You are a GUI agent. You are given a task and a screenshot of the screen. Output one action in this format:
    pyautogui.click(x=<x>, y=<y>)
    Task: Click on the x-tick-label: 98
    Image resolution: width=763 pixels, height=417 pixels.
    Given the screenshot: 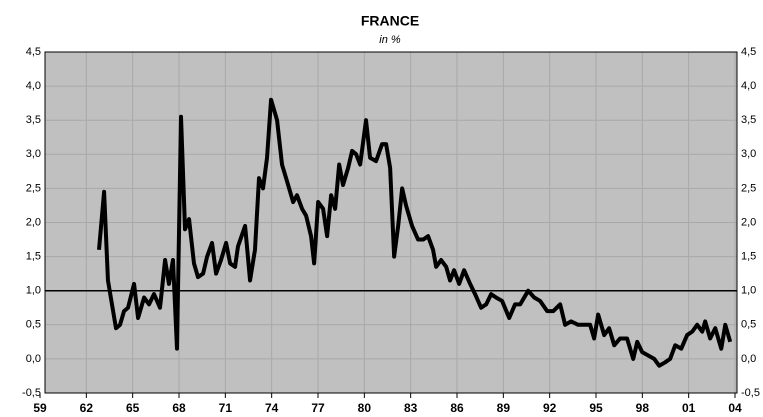 What is the action you would take?
    pyautogui.click(x=643, y=408)
    